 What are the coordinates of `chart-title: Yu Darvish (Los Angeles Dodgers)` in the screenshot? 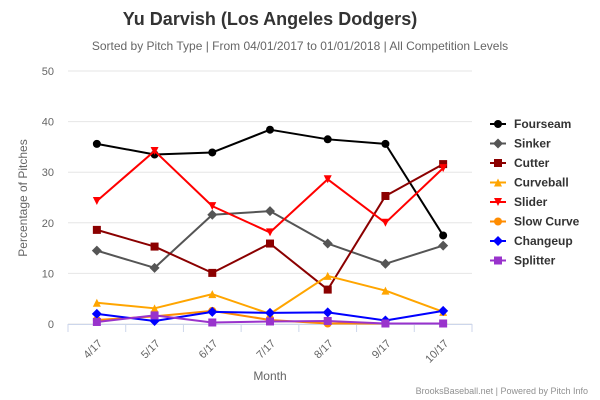 It's located at (270, 19).